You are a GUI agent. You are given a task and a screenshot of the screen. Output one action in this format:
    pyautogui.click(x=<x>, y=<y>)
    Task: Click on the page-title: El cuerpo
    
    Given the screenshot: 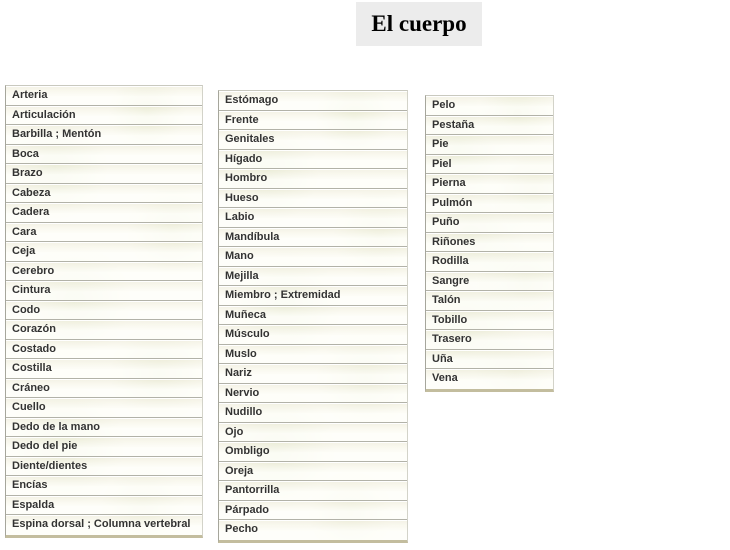 What is the action you would take?
    pyautogui.click(x=419, y=23)
    